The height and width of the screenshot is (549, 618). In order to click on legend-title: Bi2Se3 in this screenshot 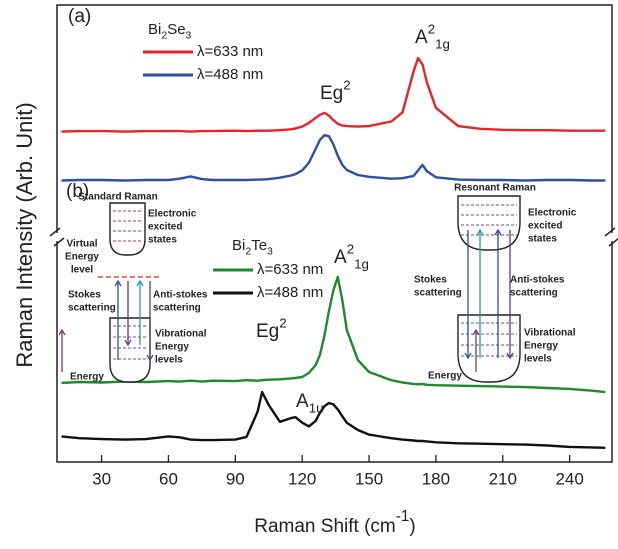, I will do `click(170, 31)`.